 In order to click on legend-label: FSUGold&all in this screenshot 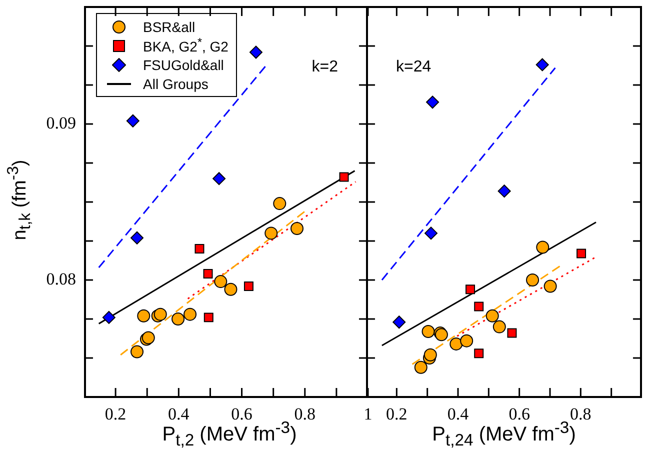, I will do `click(183, 64)`.